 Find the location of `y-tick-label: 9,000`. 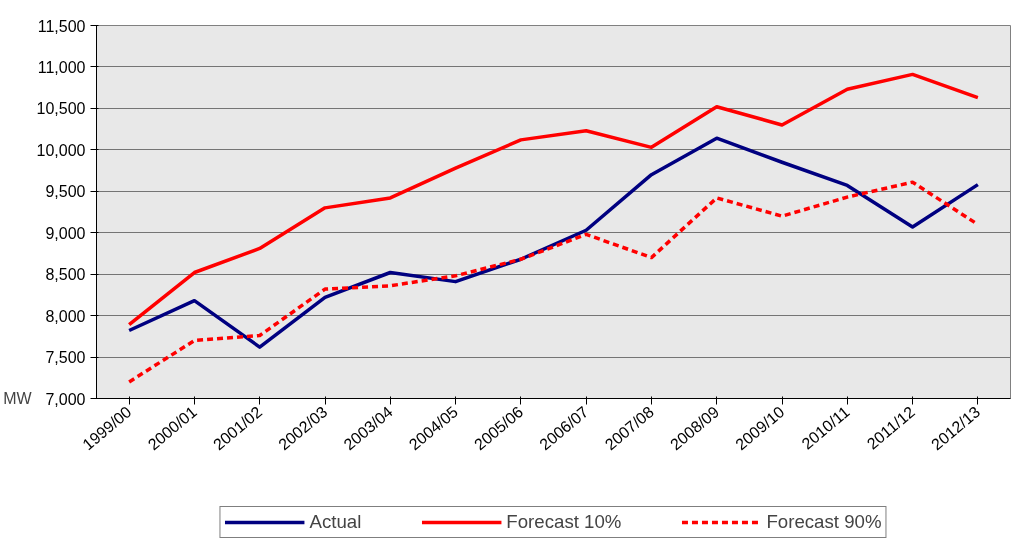

y-tick-label: 9,000 is located at coordinates (65, 233).